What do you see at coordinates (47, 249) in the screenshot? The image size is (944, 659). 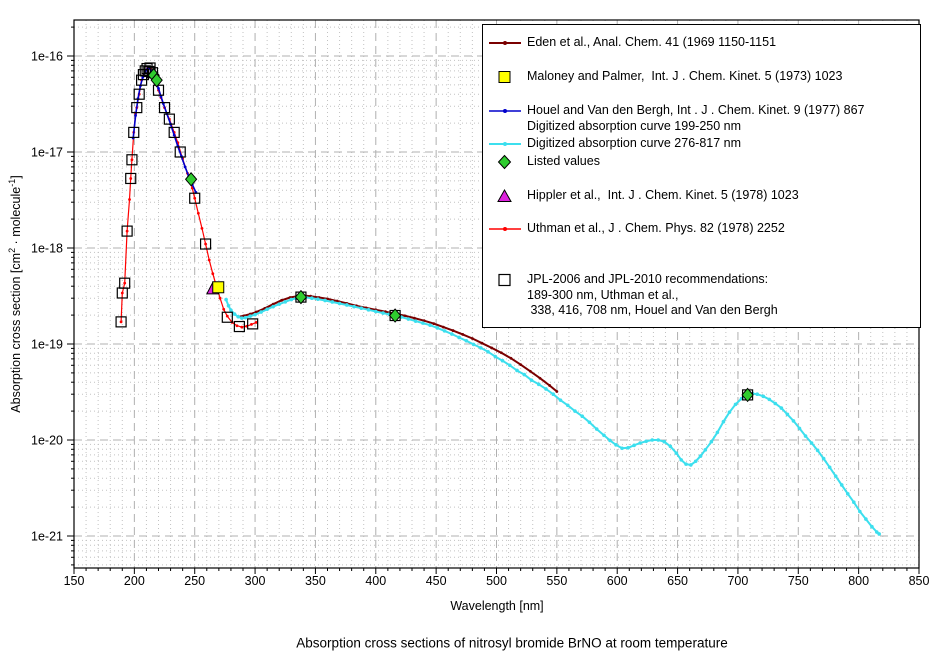 I see `y-tick-label: 1e-18` at bounding box center [47, 249].